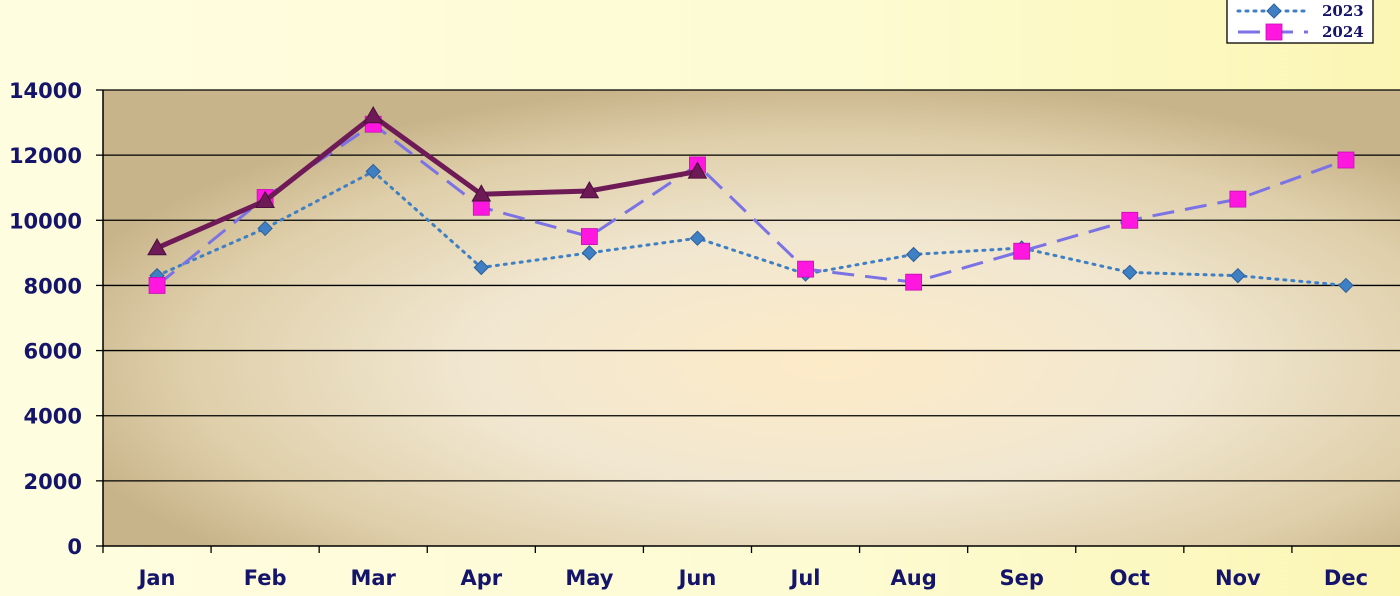 This screenshot has width=1400, height=596. I want to click on y-tick-label: 4000, so click(53, 417).